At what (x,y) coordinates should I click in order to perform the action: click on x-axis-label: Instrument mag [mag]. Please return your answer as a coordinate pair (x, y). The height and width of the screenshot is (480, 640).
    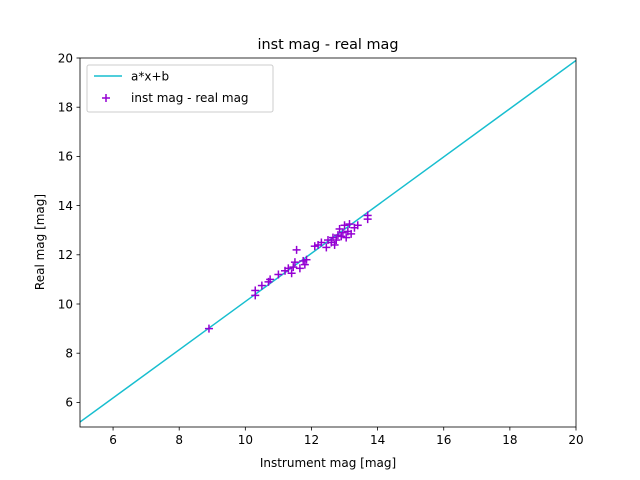
    Looking at the image, I should click on (328, 463).